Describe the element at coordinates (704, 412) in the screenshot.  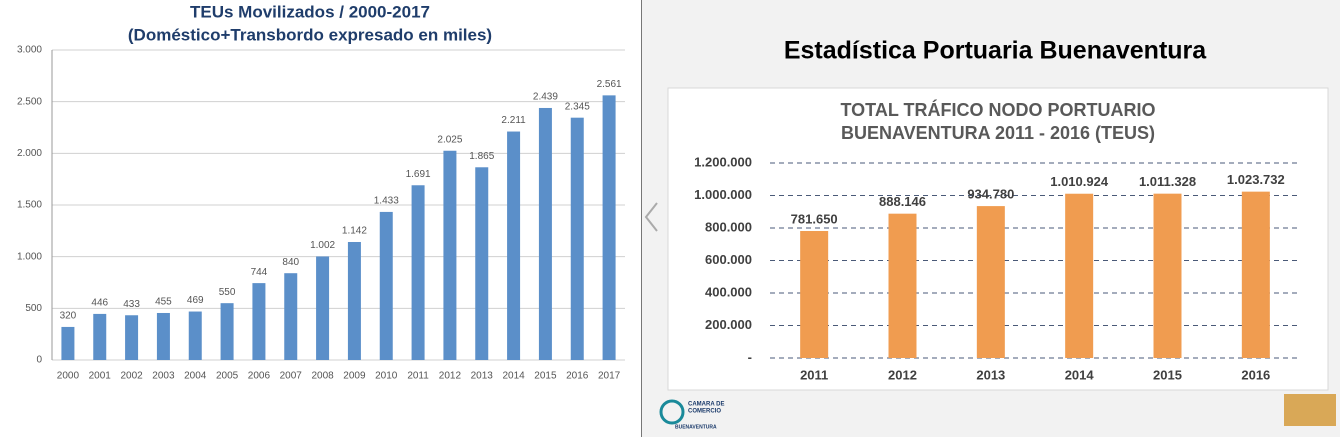
I see `logo-text: COMERCIO` at that location.